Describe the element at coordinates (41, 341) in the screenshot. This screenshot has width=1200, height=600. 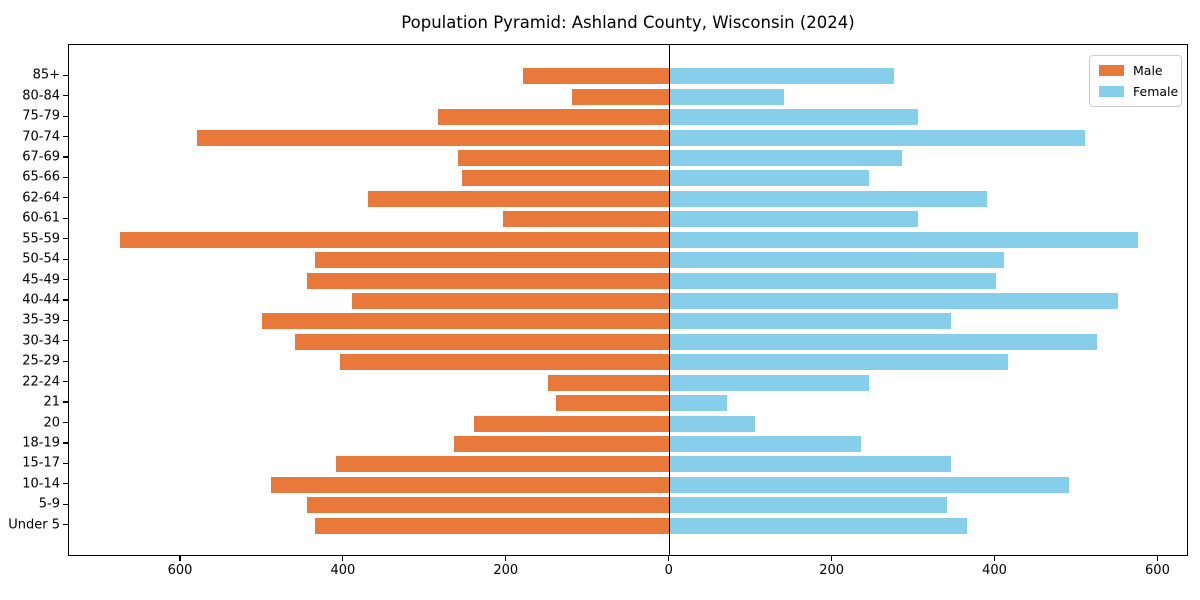
I see `y-axis-label: 30-34` at that location.